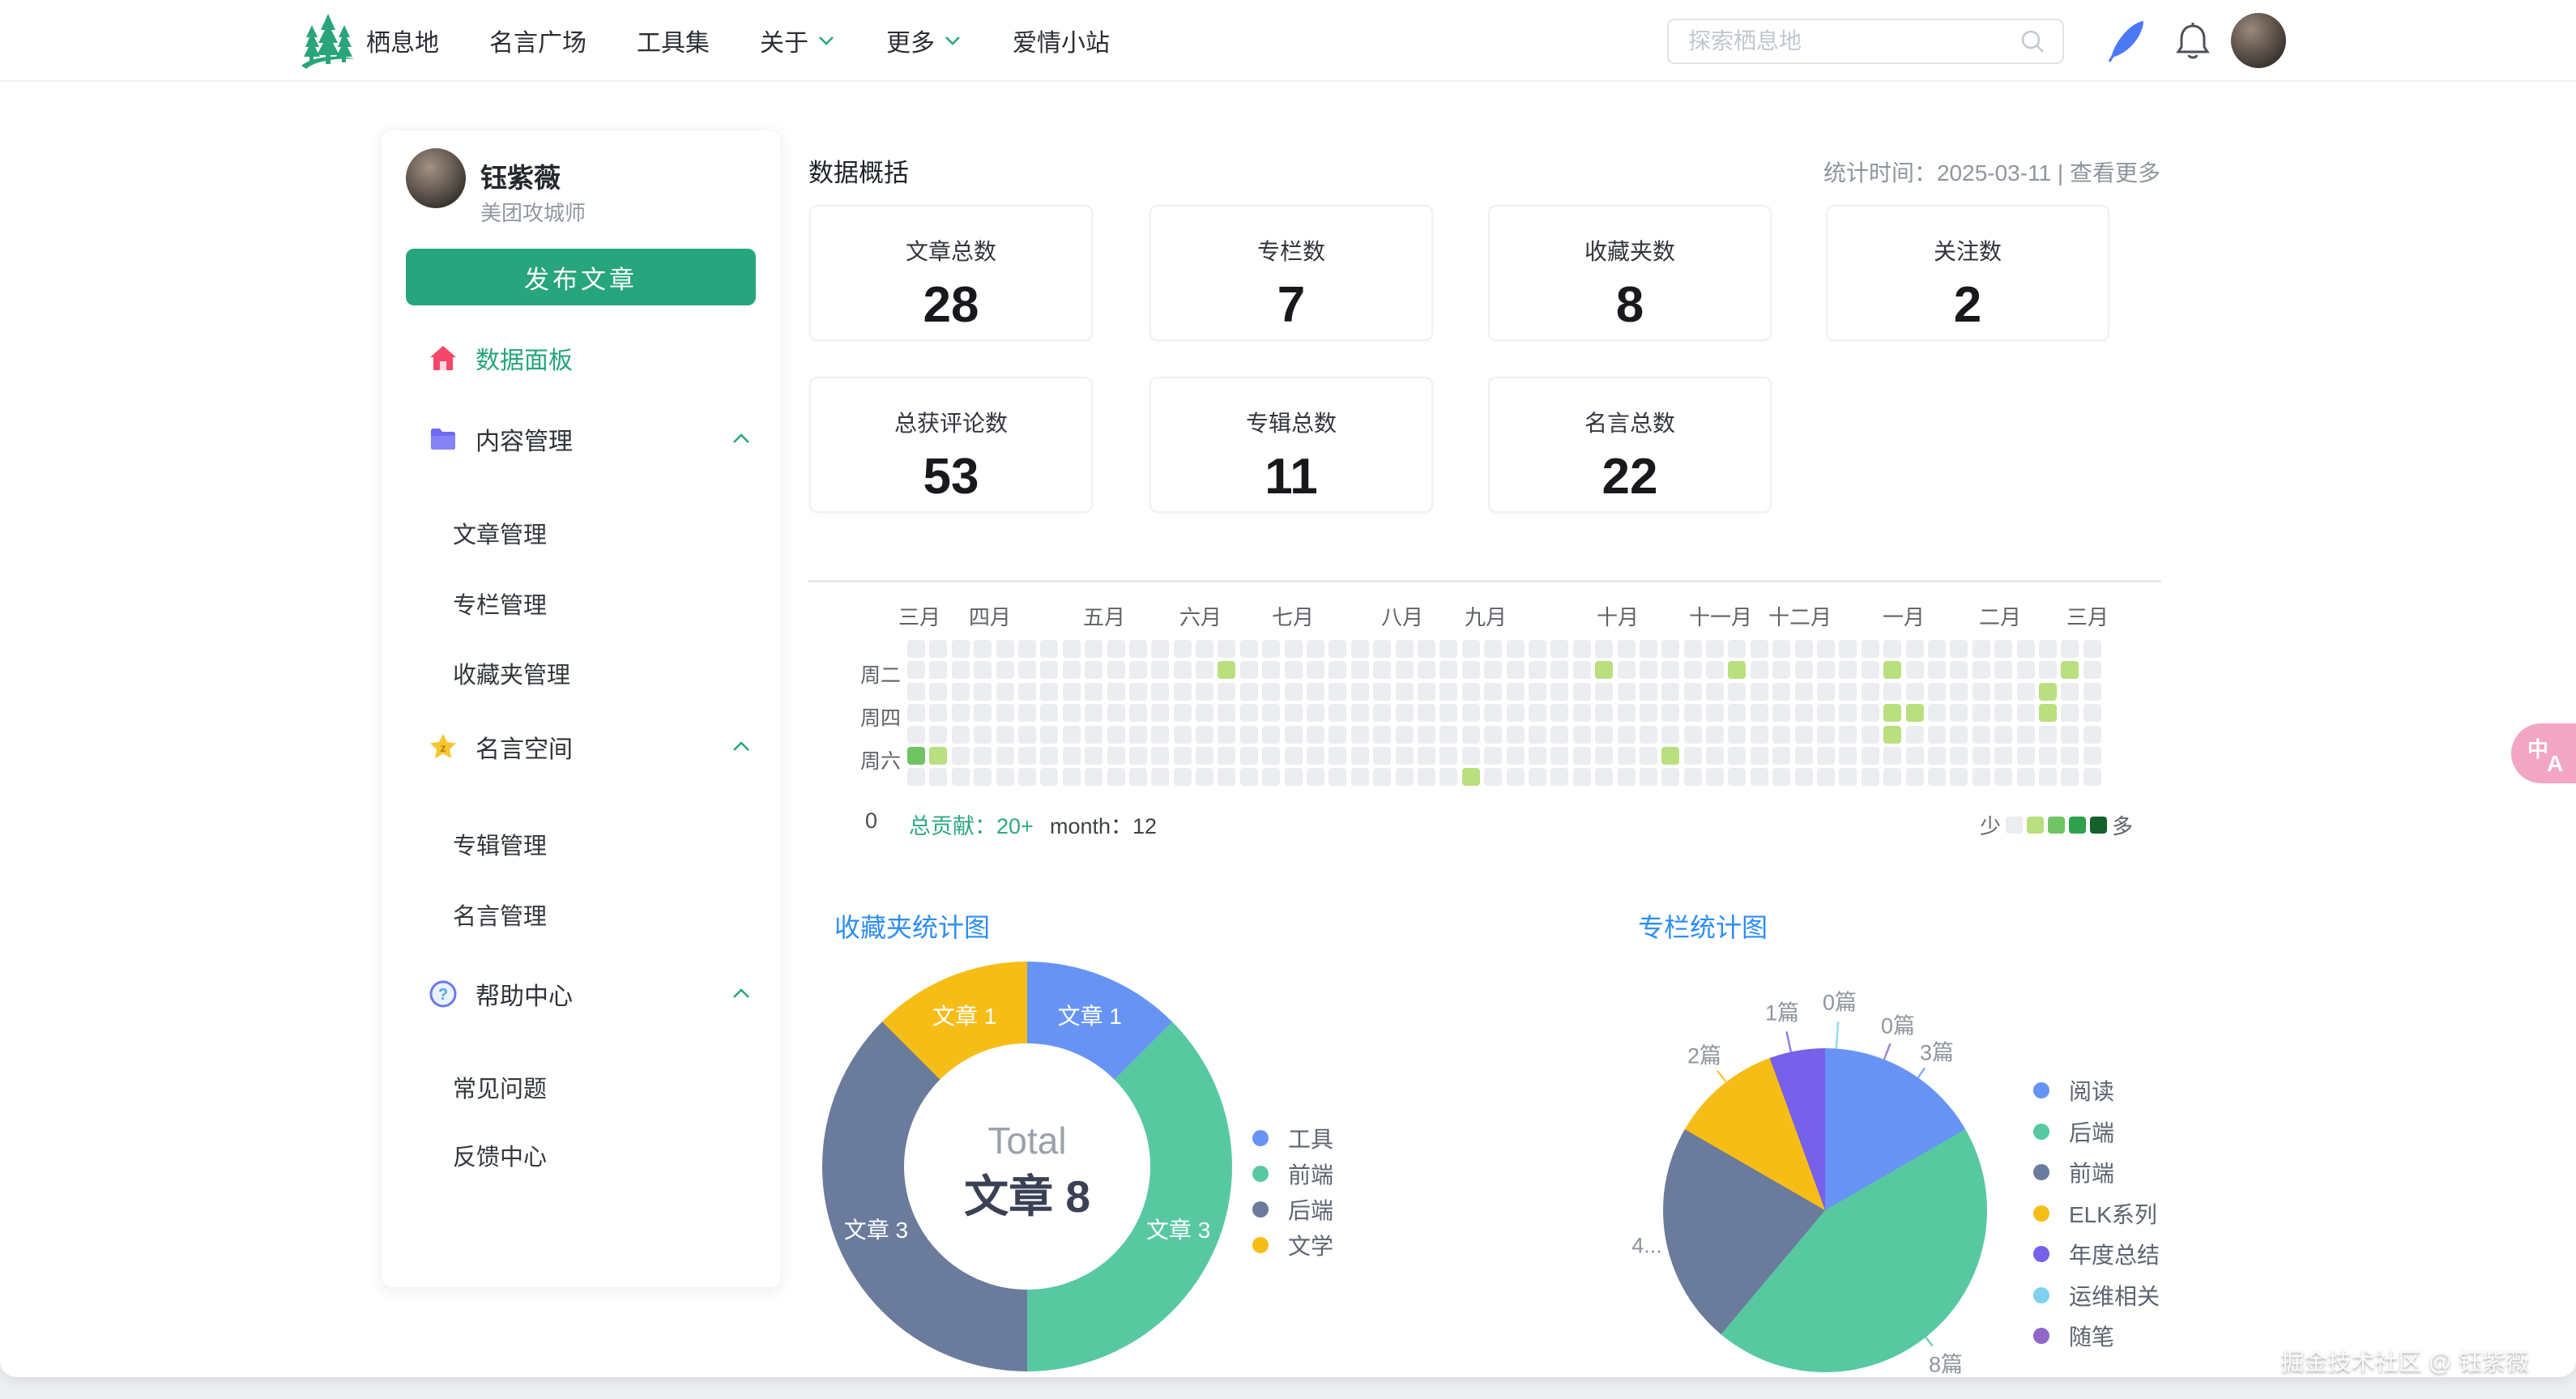 Image resolution: width=2576 pixels, height=1399 pixels. I want to click on user-avatar, so click(2258, 40).